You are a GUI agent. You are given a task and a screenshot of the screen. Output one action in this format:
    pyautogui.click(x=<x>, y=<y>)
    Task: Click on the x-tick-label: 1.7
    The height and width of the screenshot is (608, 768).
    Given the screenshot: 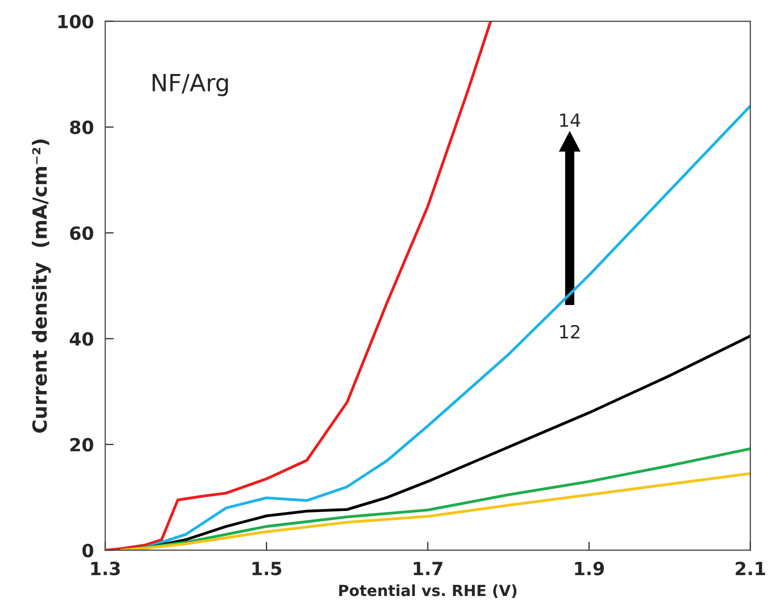 What is the action you would take?
    pyautogui.click(x=428, y=569)
    